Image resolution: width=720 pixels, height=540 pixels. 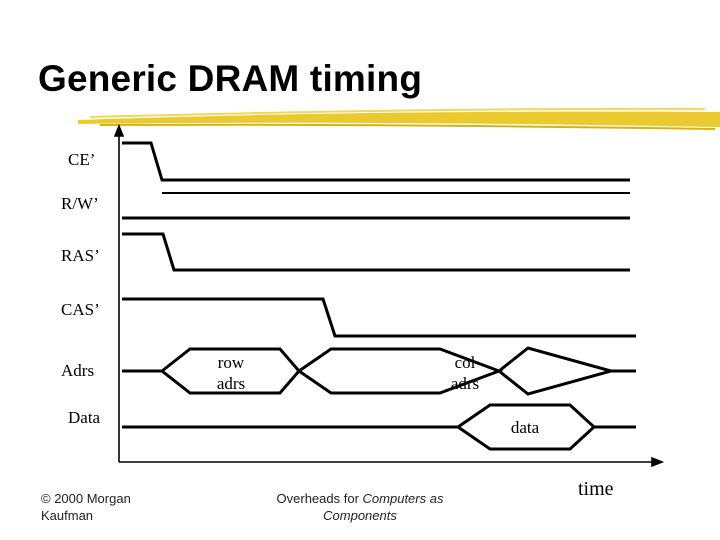 What do you see at coordinates (465, 373) in the screenshot?
I see `col-adrs-label: col adrs` at bounding box center [465, 373].